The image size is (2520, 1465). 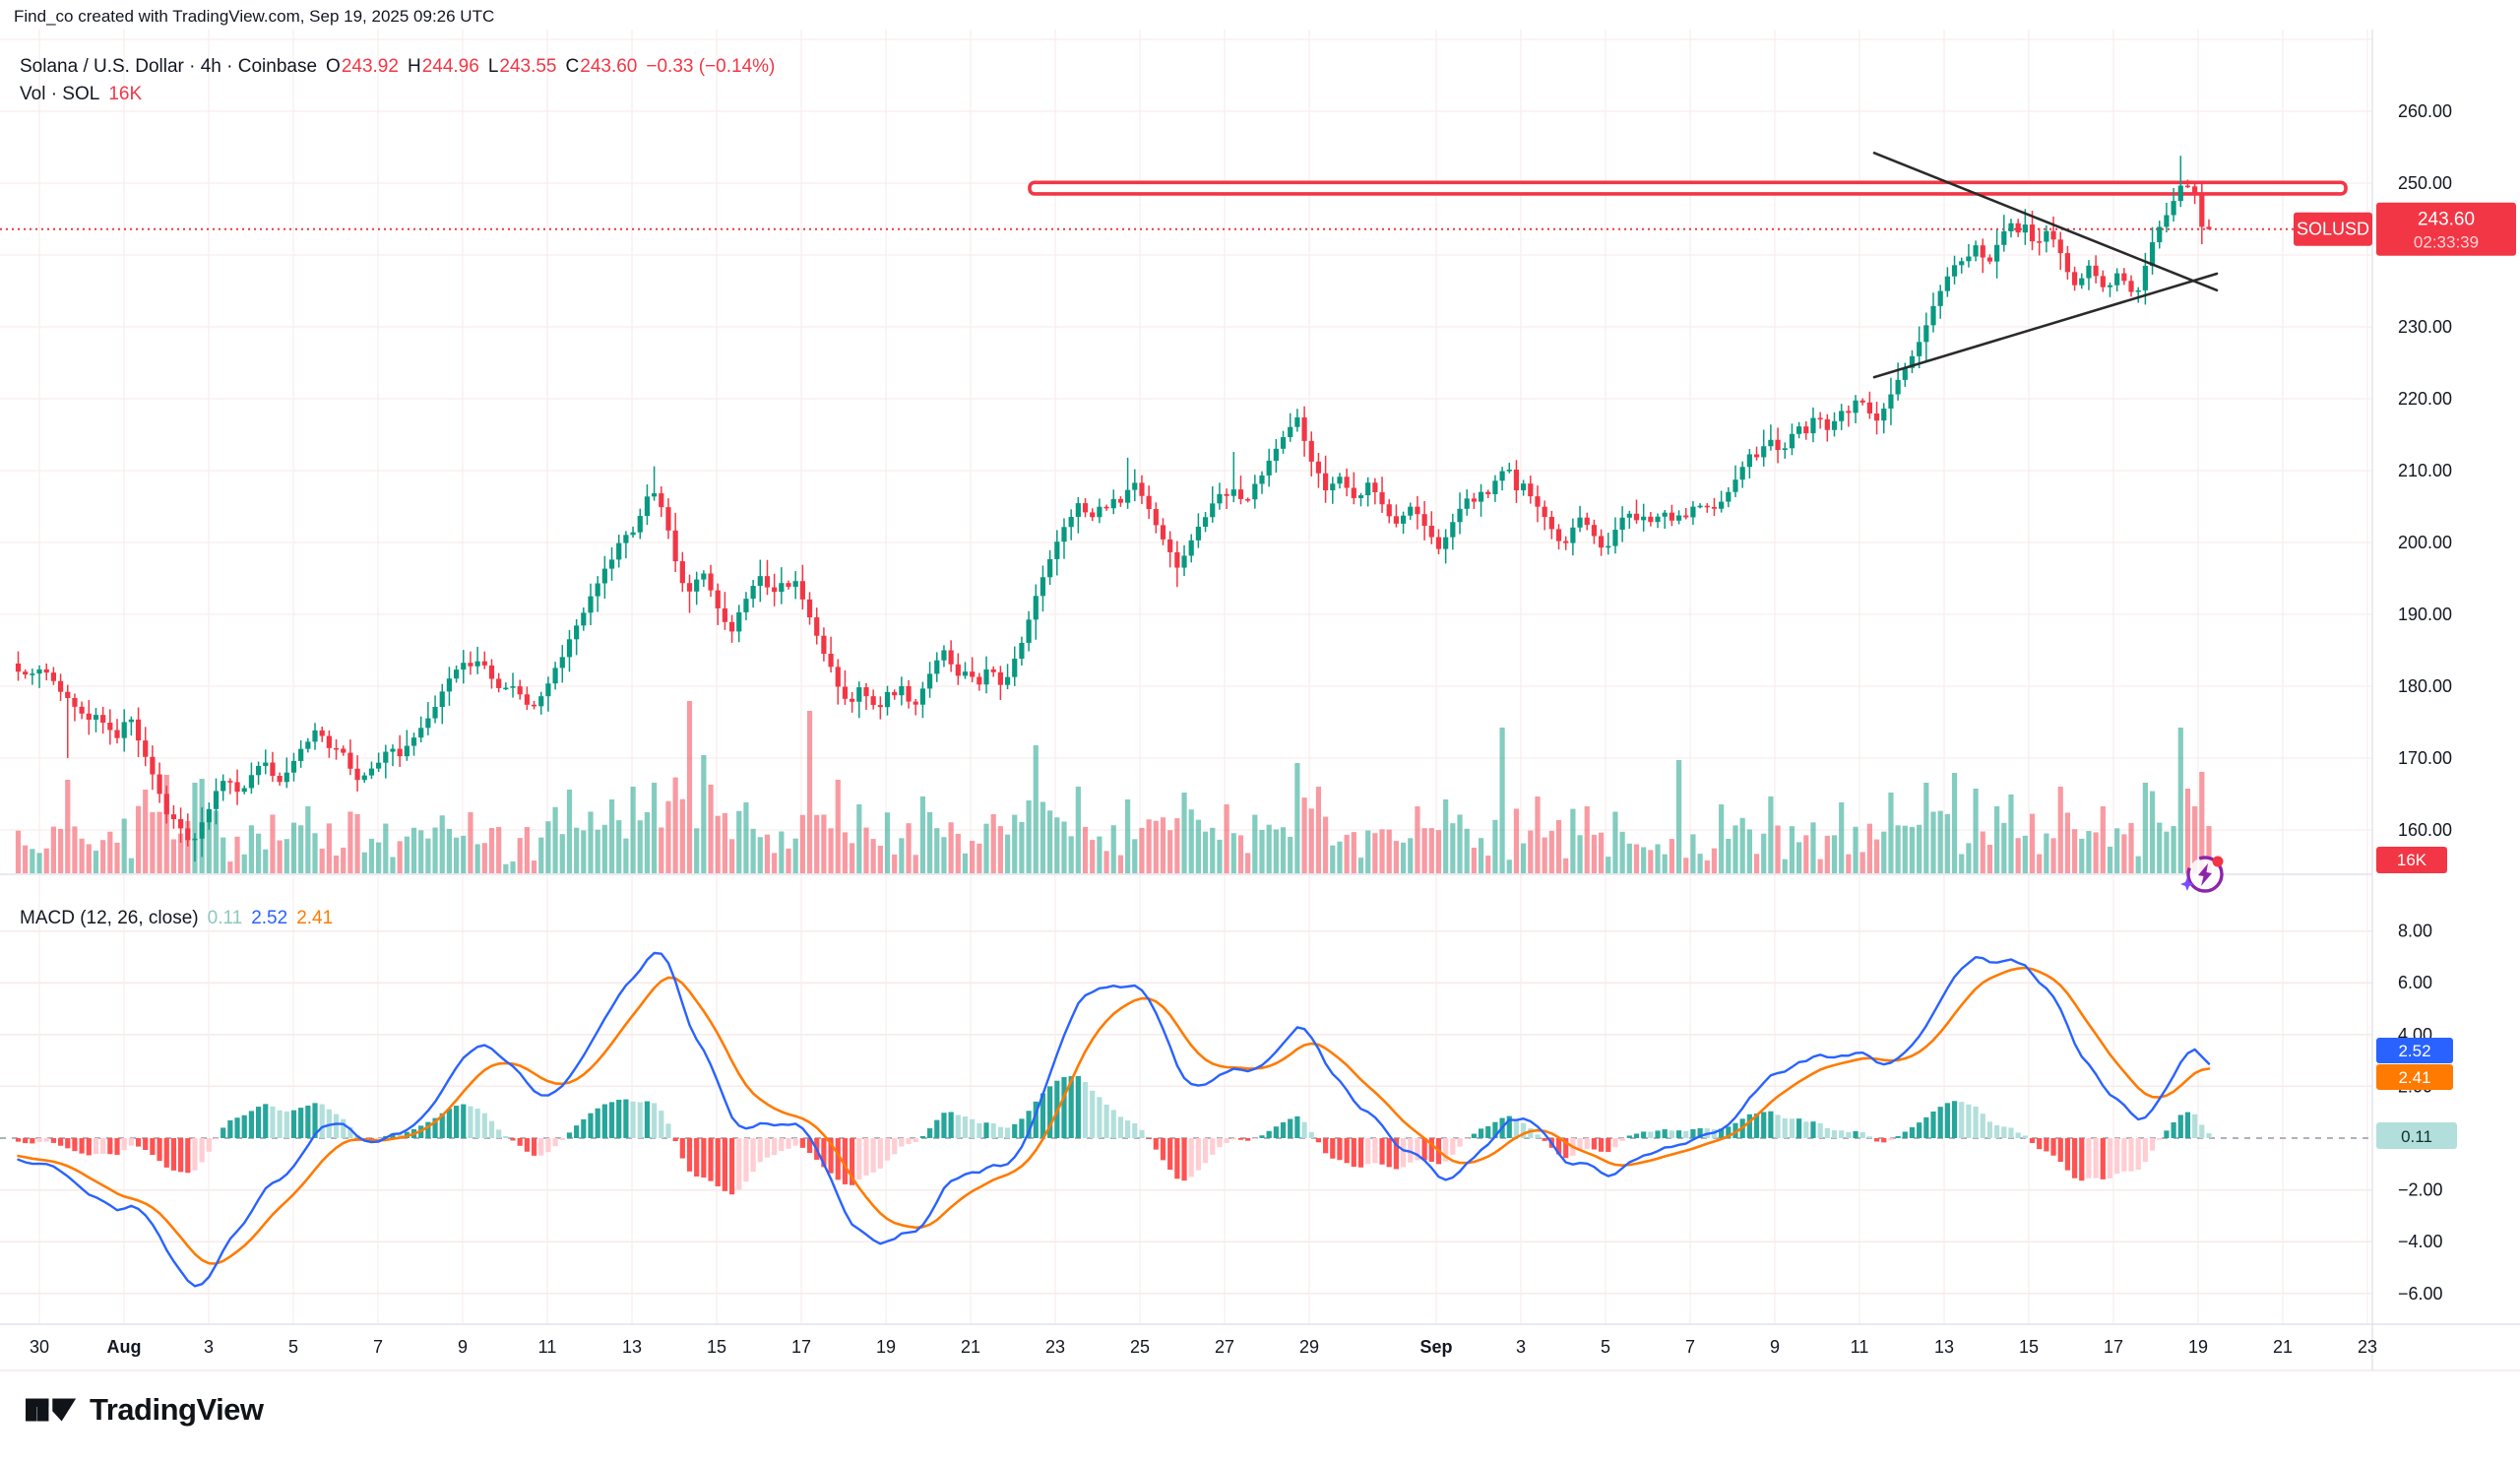 What do you see at coordinates (2425, 830) in the screenshot?
I see `price-axis-tick: 160.00` at bounding box center [2425, 830].